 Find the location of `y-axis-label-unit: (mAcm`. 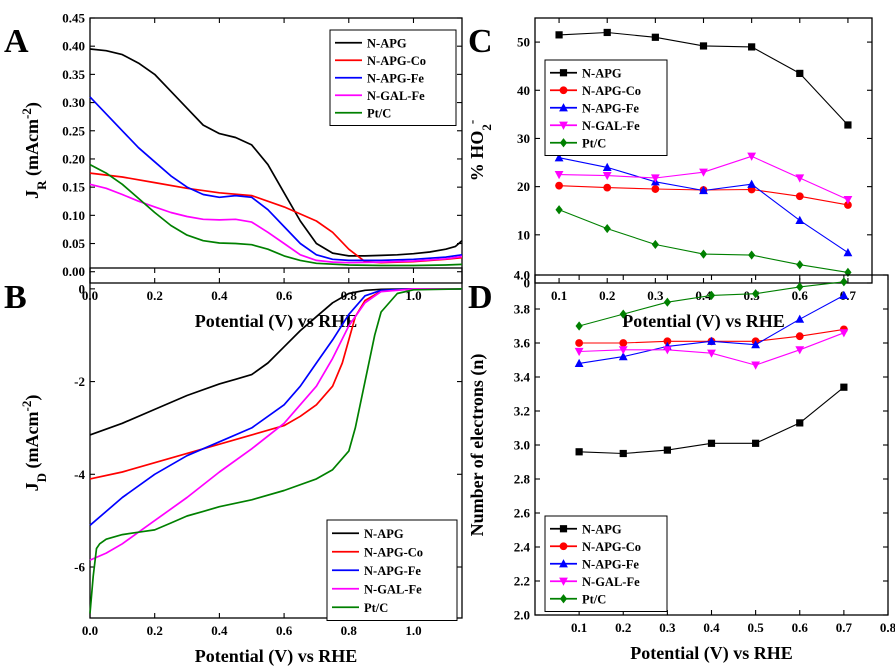

y-axis-label-unit: (mAcm is located at coordinates (32, 441).